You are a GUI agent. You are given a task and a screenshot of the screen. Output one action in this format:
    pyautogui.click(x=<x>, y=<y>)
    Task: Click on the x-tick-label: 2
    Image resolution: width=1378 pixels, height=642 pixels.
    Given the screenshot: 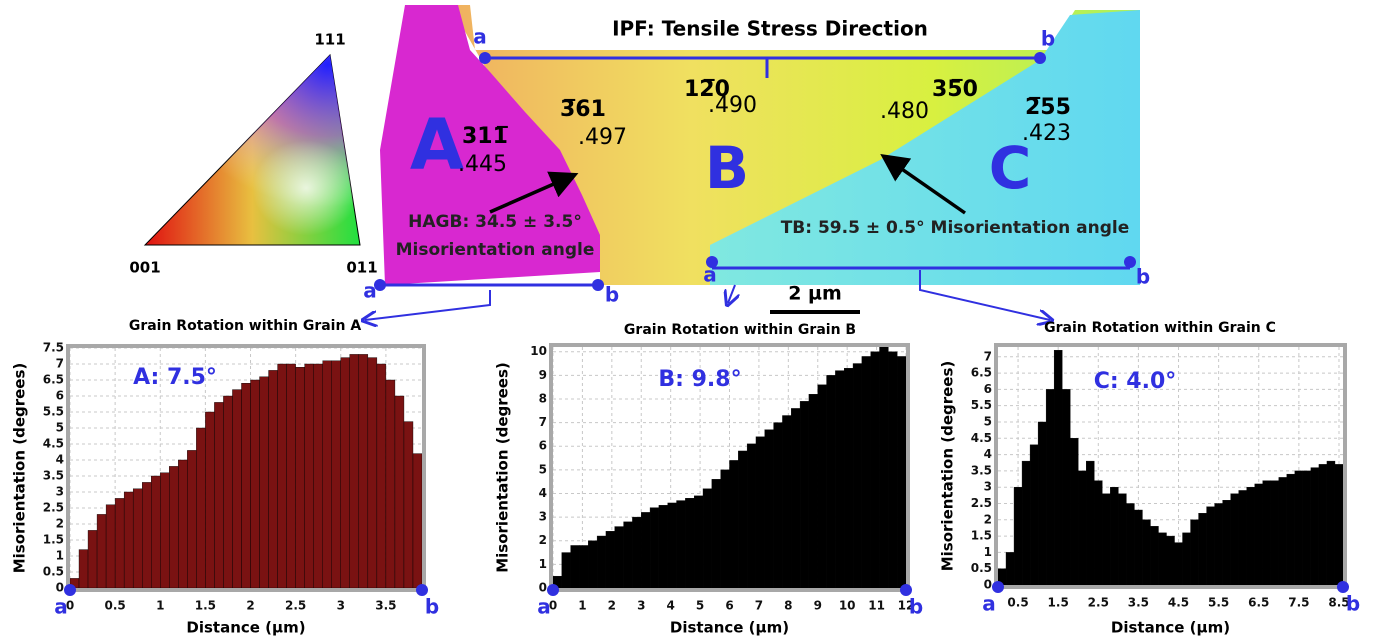 What is the action you would take?
    pyautogui.click(x=250, y=606)
    